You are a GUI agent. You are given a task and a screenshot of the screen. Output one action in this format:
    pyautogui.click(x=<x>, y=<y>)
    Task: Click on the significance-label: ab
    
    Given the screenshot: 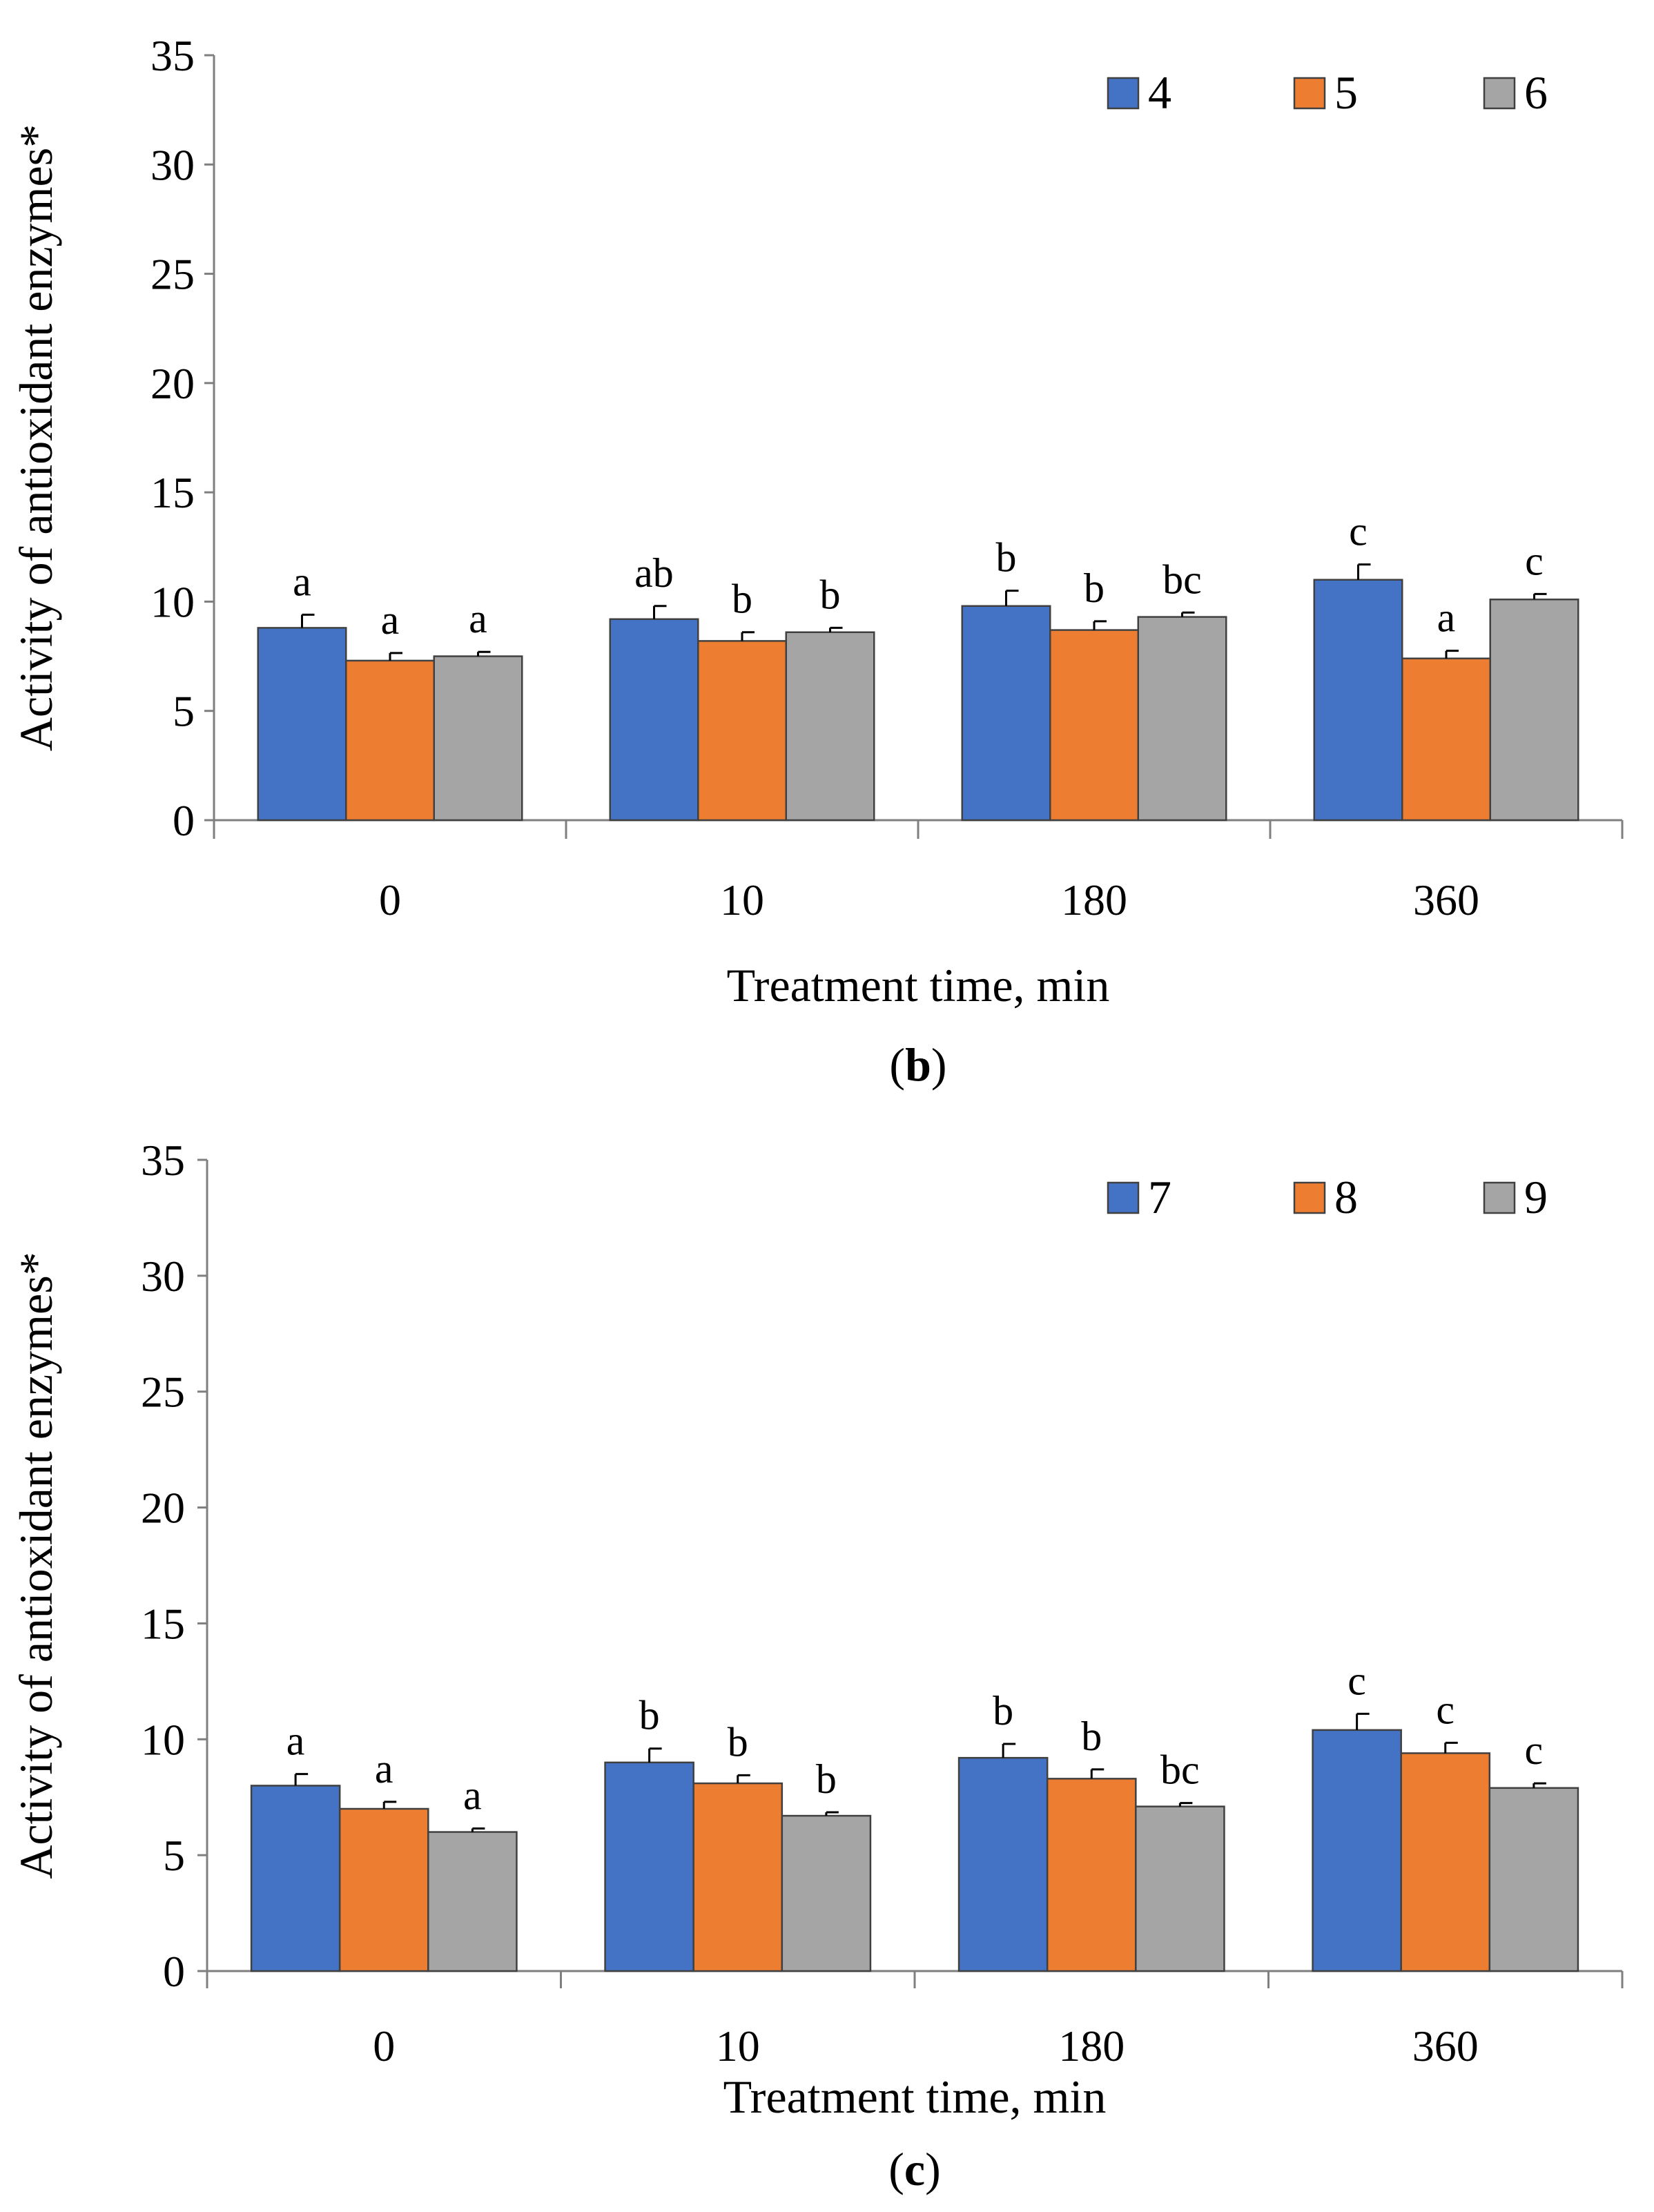 What is the action you would take?
    pyautogui.click(x=654, y=573)
    